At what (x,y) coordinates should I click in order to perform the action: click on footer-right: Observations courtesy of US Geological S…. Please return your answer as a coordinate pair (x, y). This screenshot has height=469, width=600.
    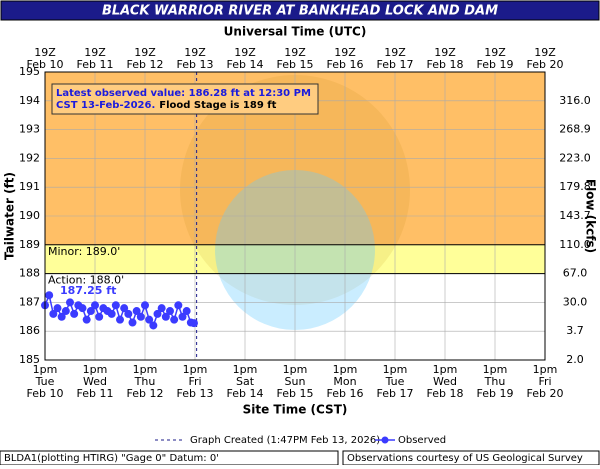
    Looking at the image, I should click on (465, 458).